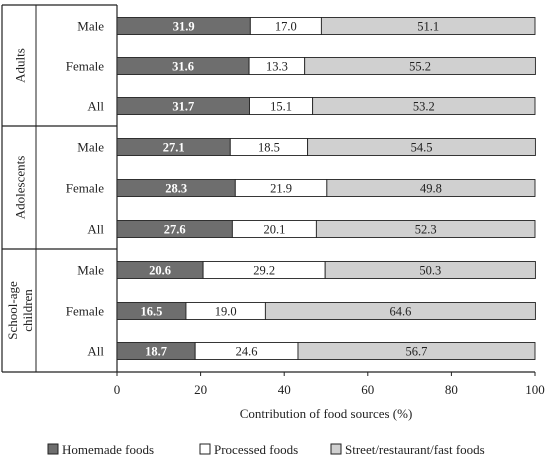 The width and height of the screenshot is (550, 468). Describe the element at coordinates (200, 389) in the screenshot. I see `x-tick-label: 20` at that location.